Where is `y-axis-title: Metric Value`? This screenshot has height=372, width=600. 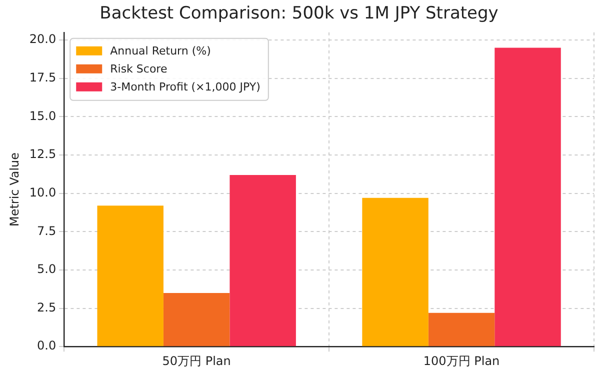 y-axis-title: Metric Value is located at coordinates (14, 189).